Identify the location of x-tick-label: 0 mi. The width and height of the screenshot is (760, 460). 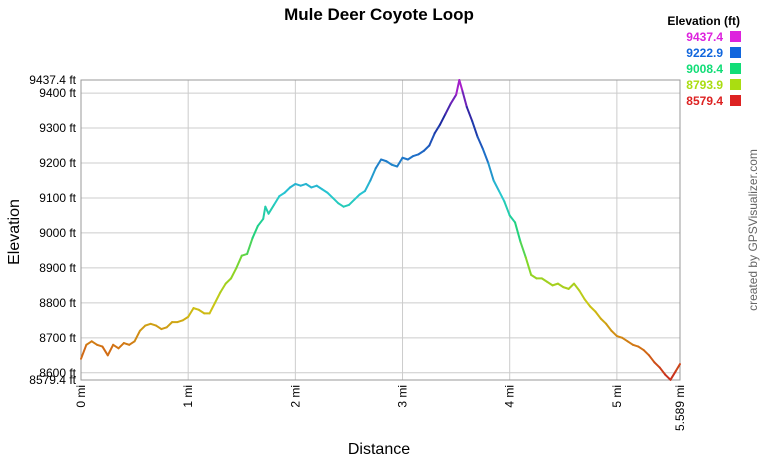
(81, 396).